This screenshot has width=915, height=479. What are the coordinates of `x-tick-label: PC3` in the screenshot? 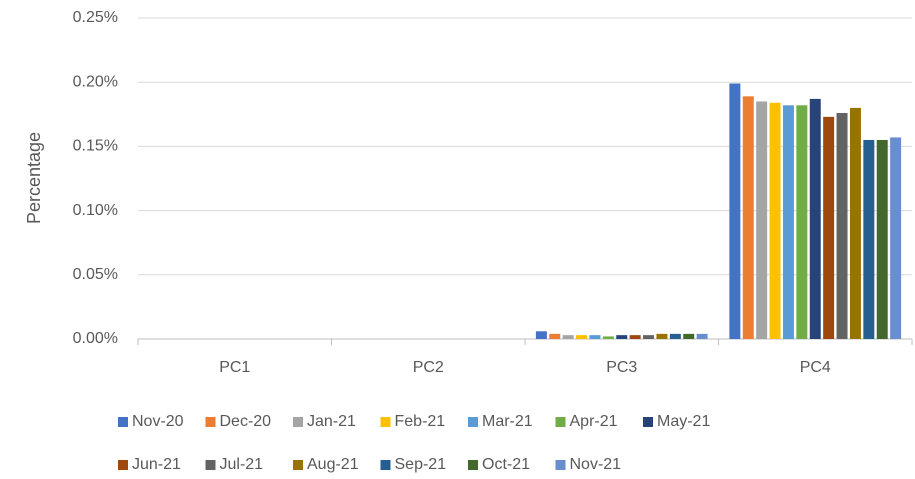 It's located at (621, 367).